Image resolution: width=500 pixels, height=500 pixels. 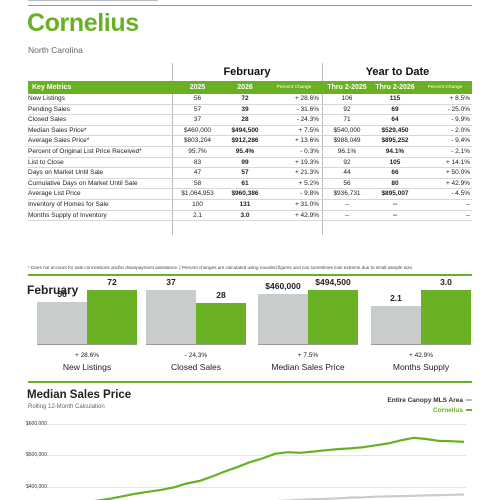 I want to click on ytd-2026: 80, so click(x=395, y=183).